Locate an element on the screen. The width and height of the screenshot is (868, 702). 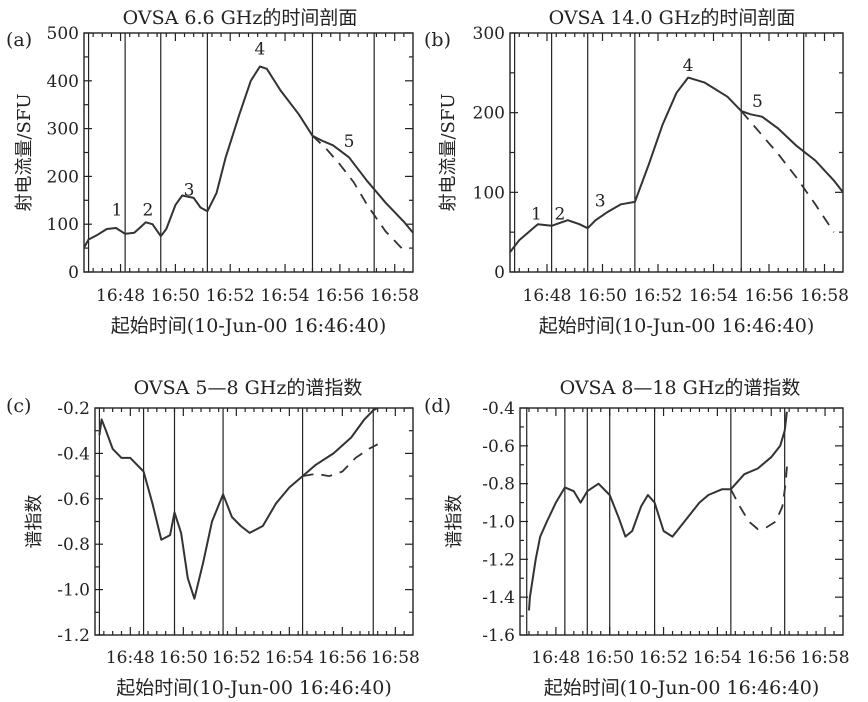
panel-label: (d) is located at coordinates (437, 406).